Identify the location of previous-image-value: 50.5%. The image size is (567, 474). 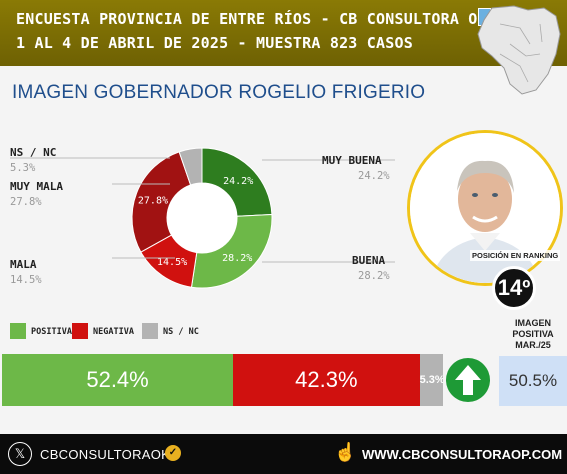
(533, 381).